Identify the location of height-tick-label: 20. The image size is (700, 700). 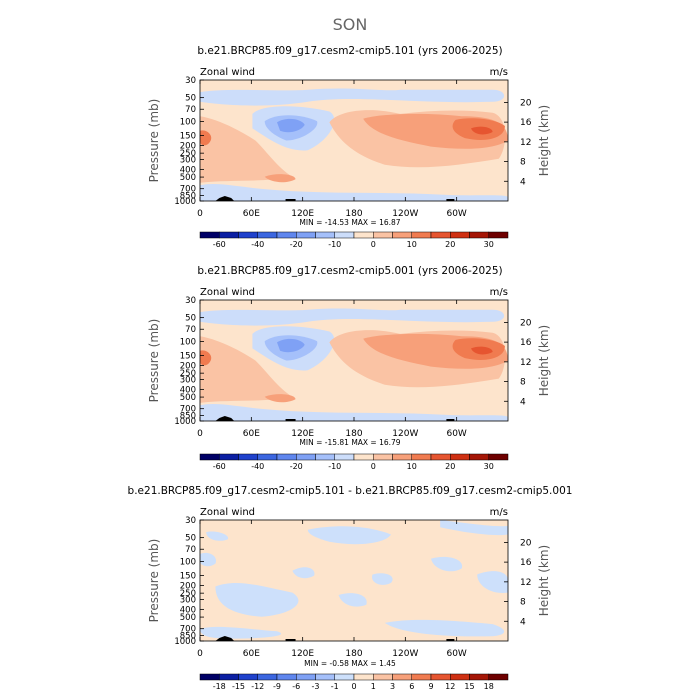
(526, 543).